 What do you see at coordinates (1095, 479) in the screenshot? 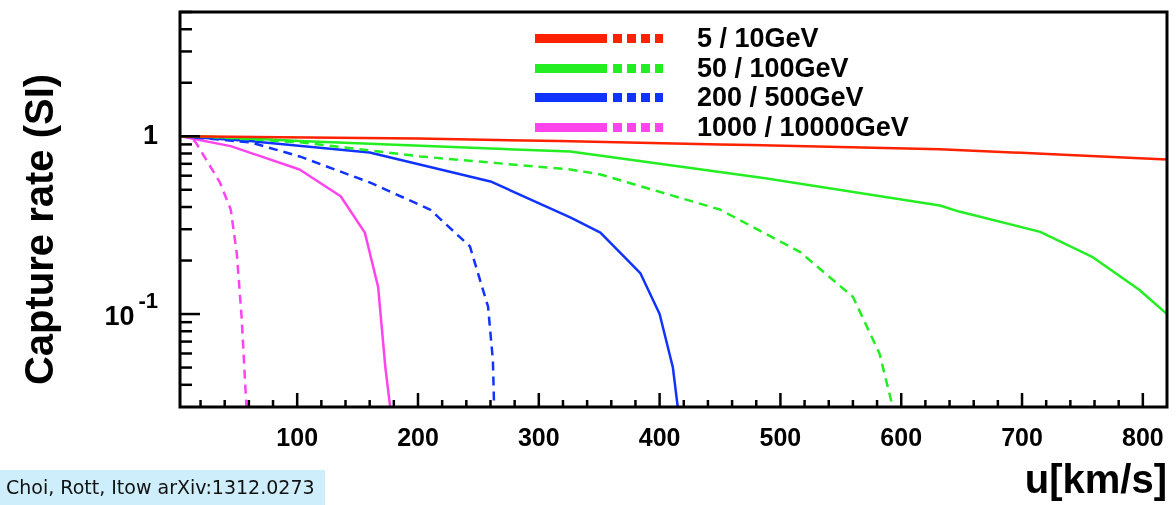
I see `x-axis-title: u[km/s]` at bounding box center [1095, 479].